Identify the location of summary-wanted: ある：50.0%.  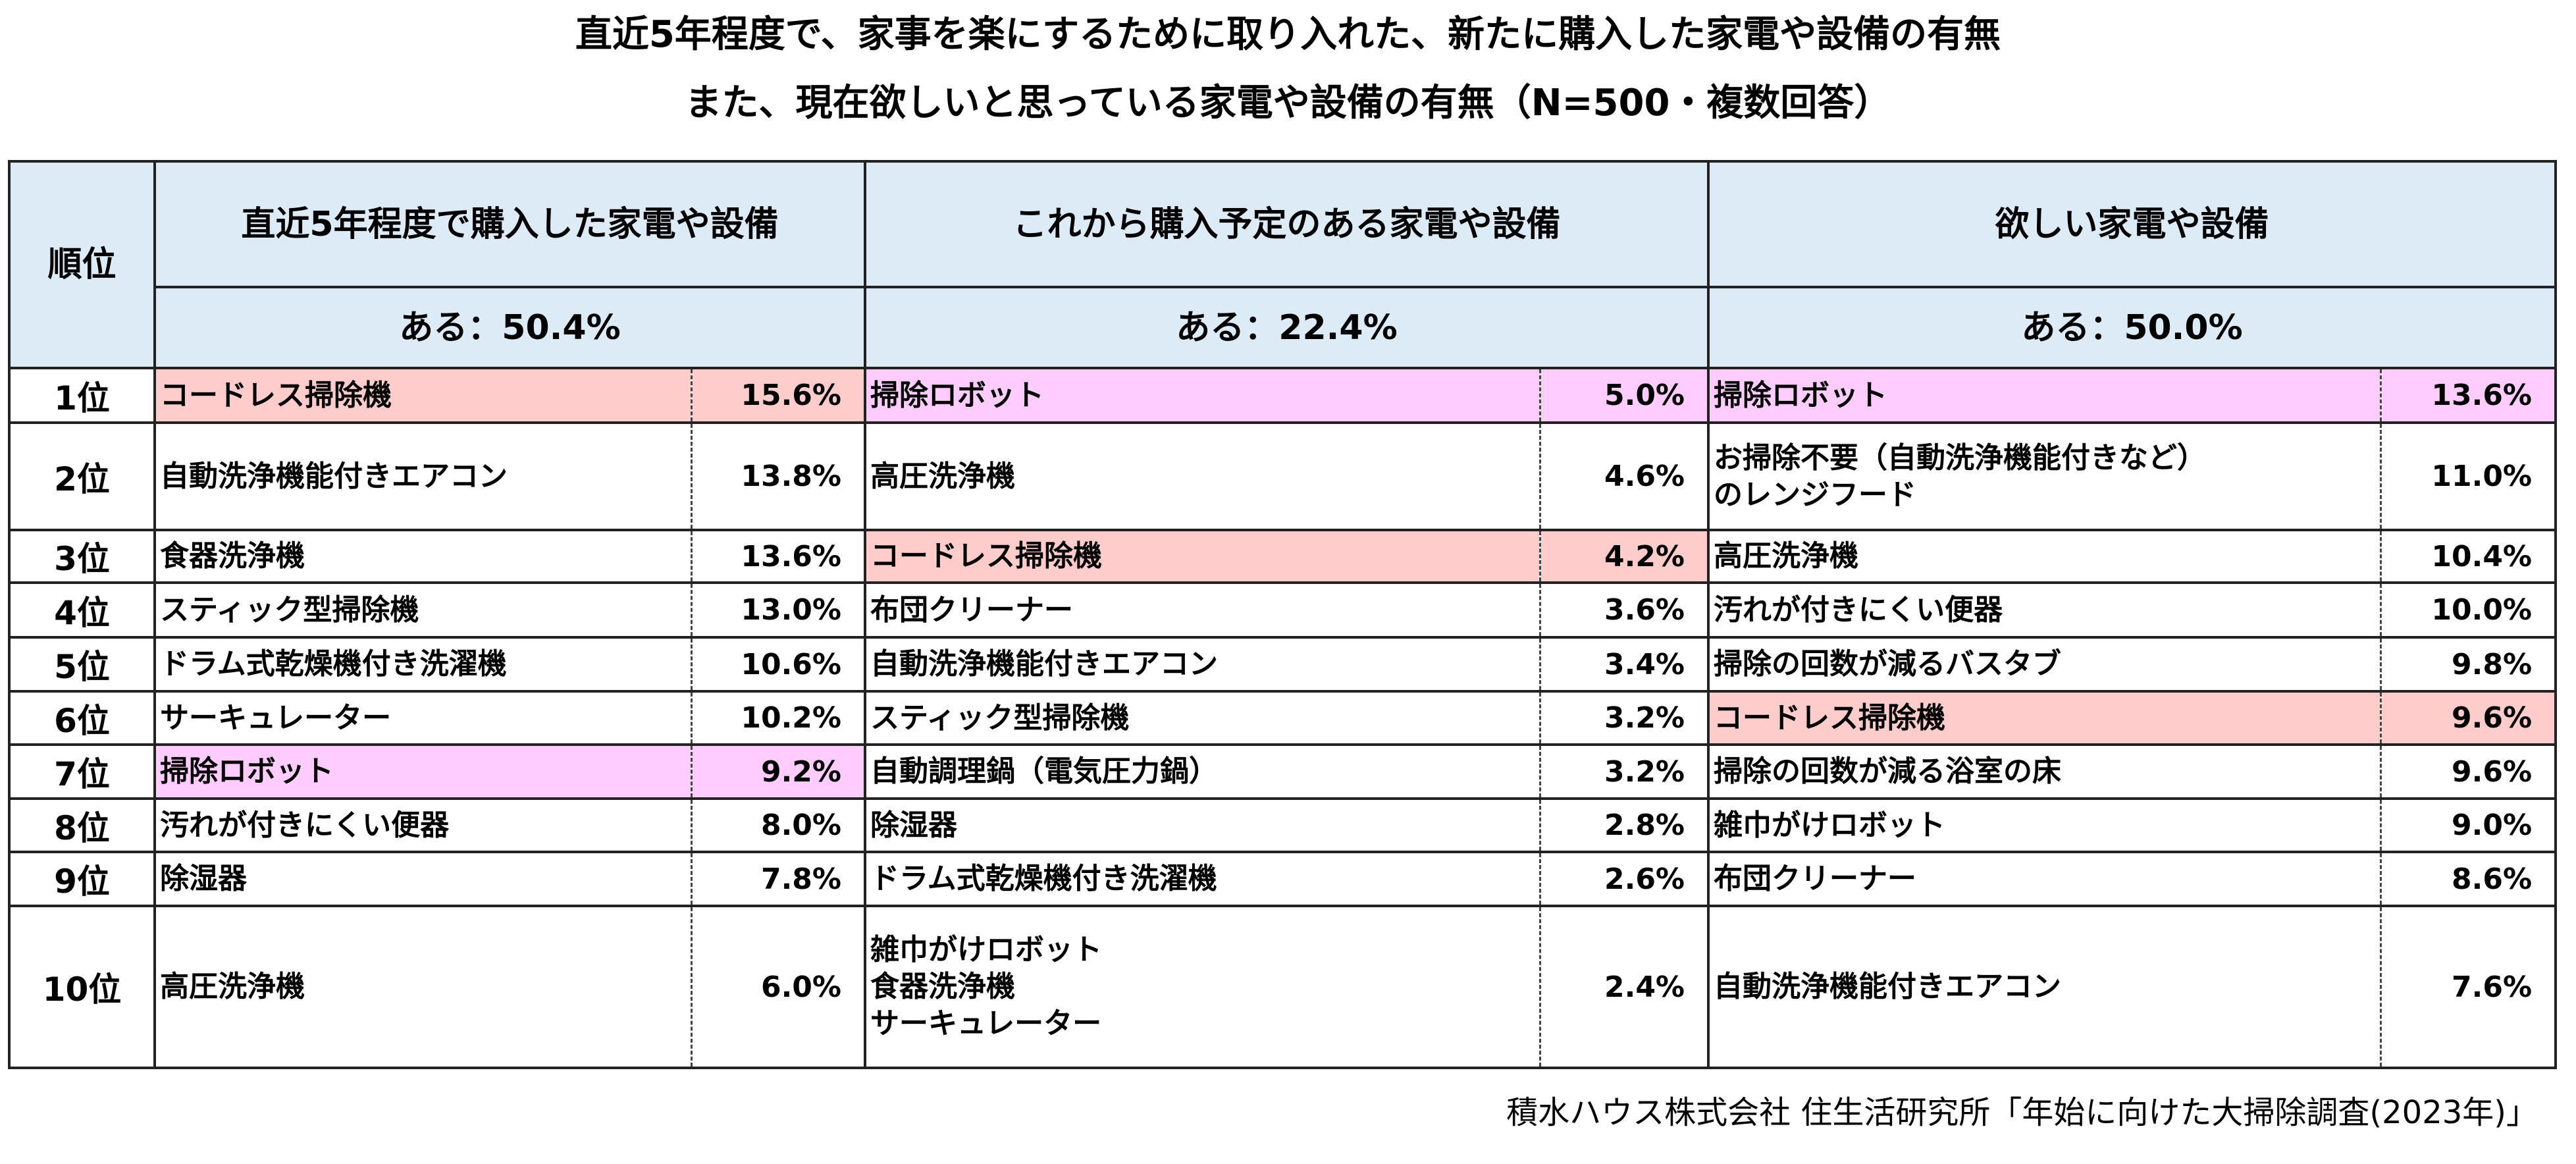
(2132, 327).